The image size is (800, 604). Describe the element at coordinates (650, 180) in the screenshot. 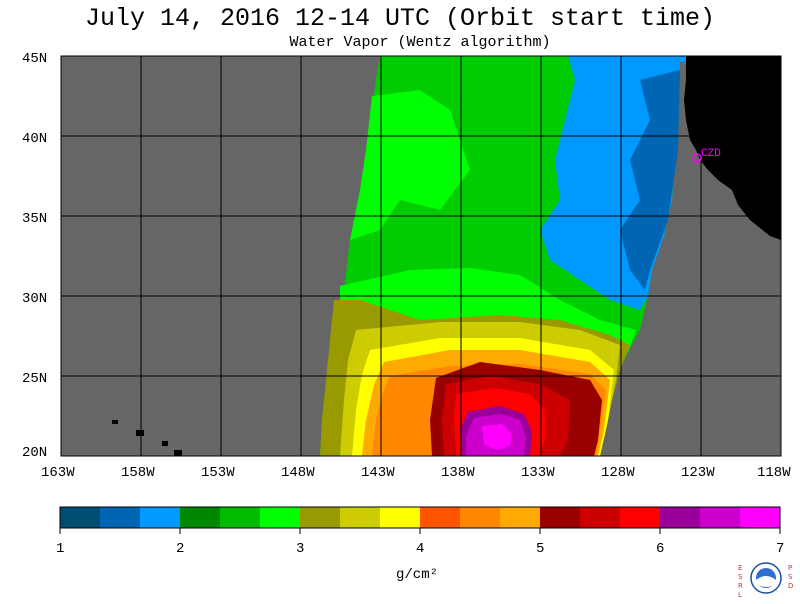

I see `swath-dark-blue-zone` at that location.